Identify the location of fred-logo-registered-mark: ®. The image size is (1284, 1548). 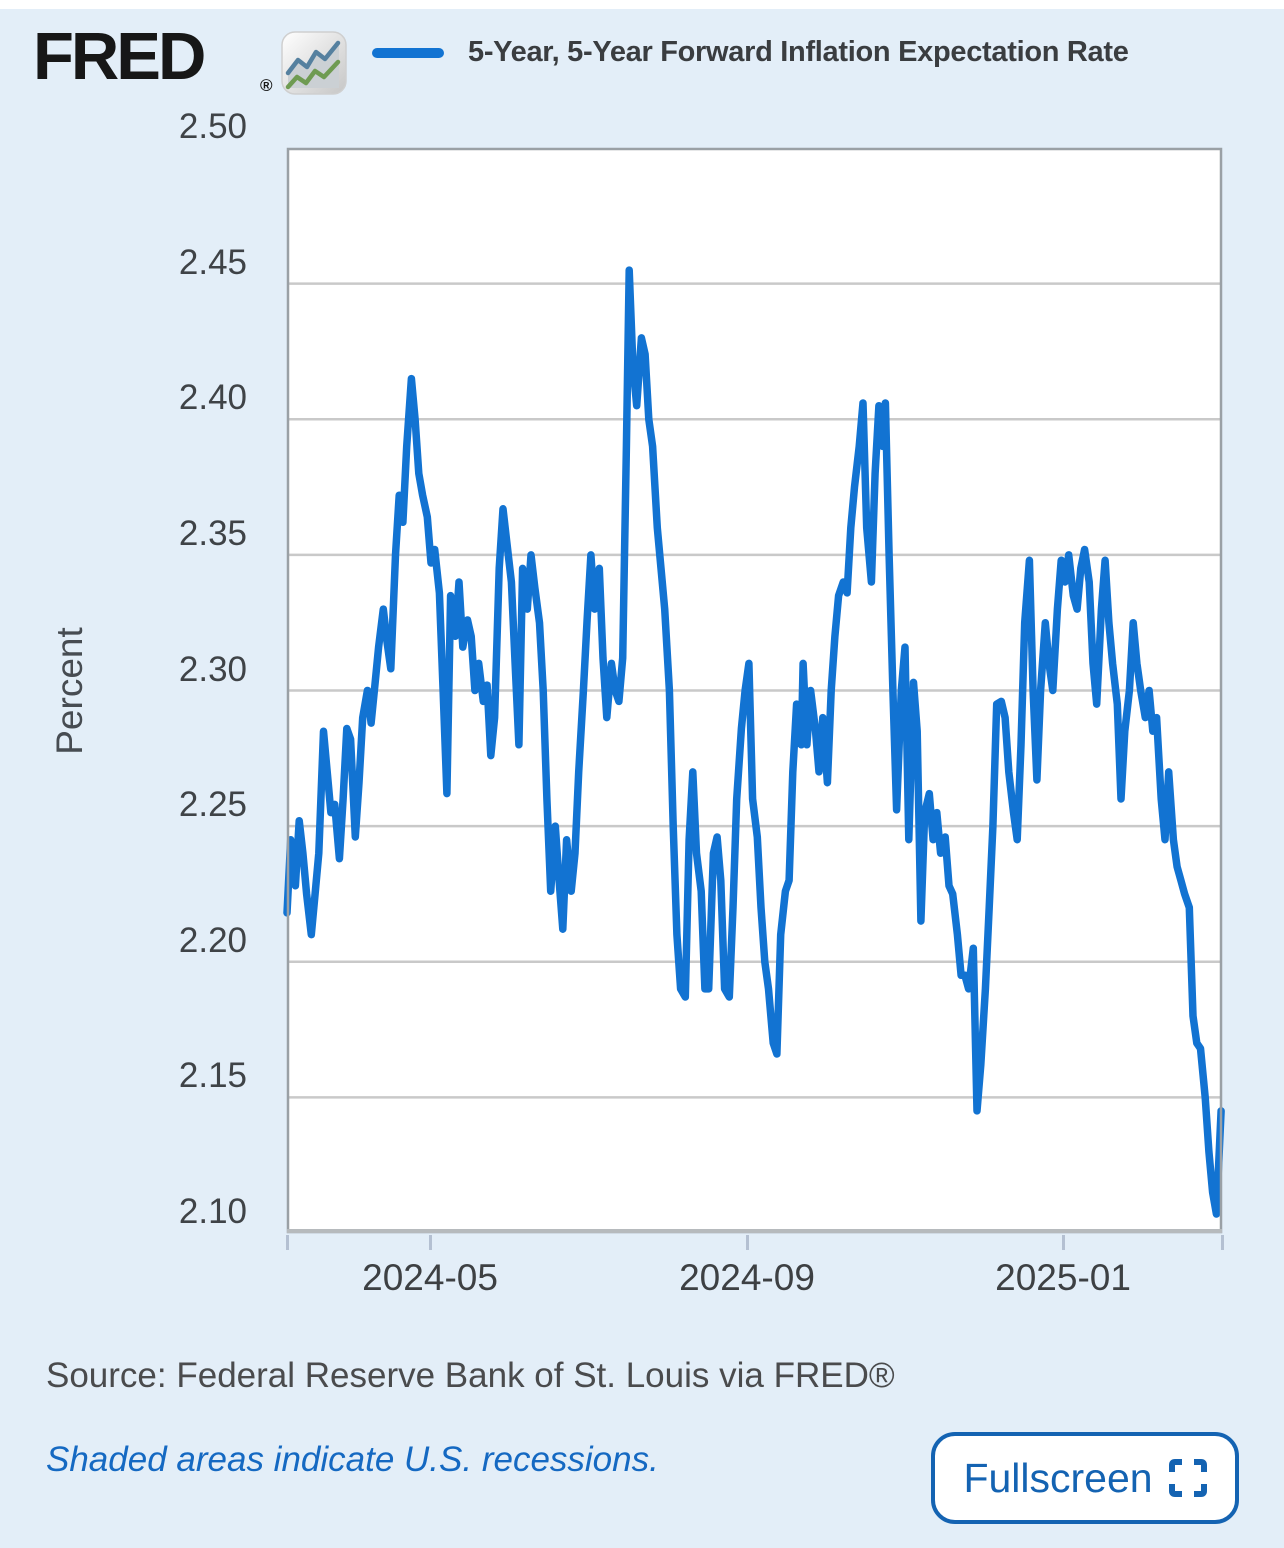
(266, 85).